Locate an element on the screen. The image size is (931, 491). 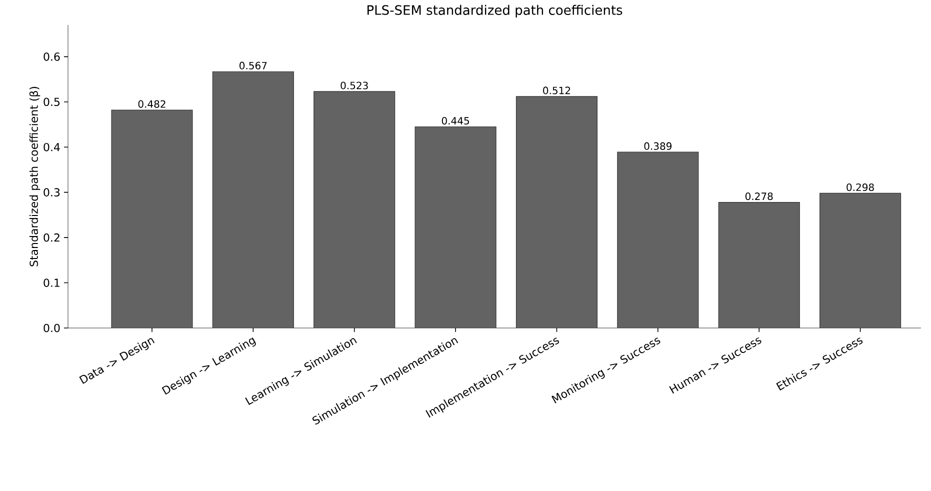
data-label: 0.278 is located at coordinates (759, 196).